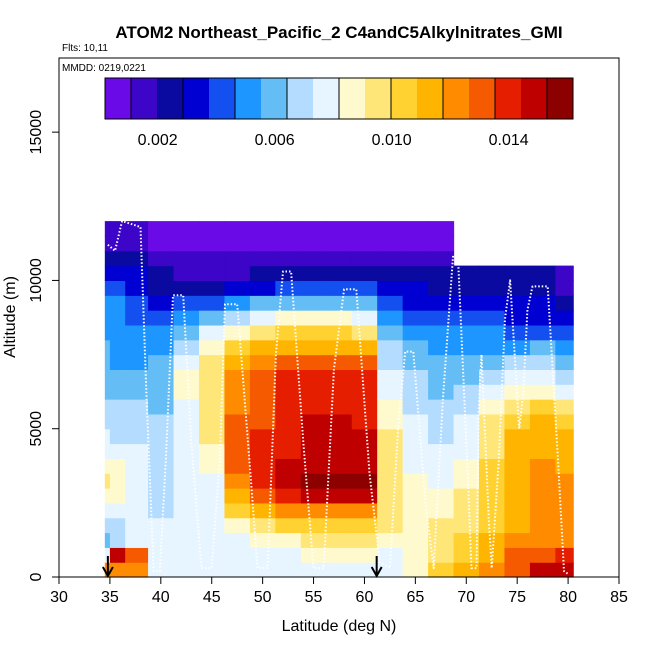 Image resolution: width=650 pixels, height=650 pixels. What do you see at coordinates (36, 280) in the screenshot?
I see `y-tick-label: 10000` at bounding box center [36, 280].